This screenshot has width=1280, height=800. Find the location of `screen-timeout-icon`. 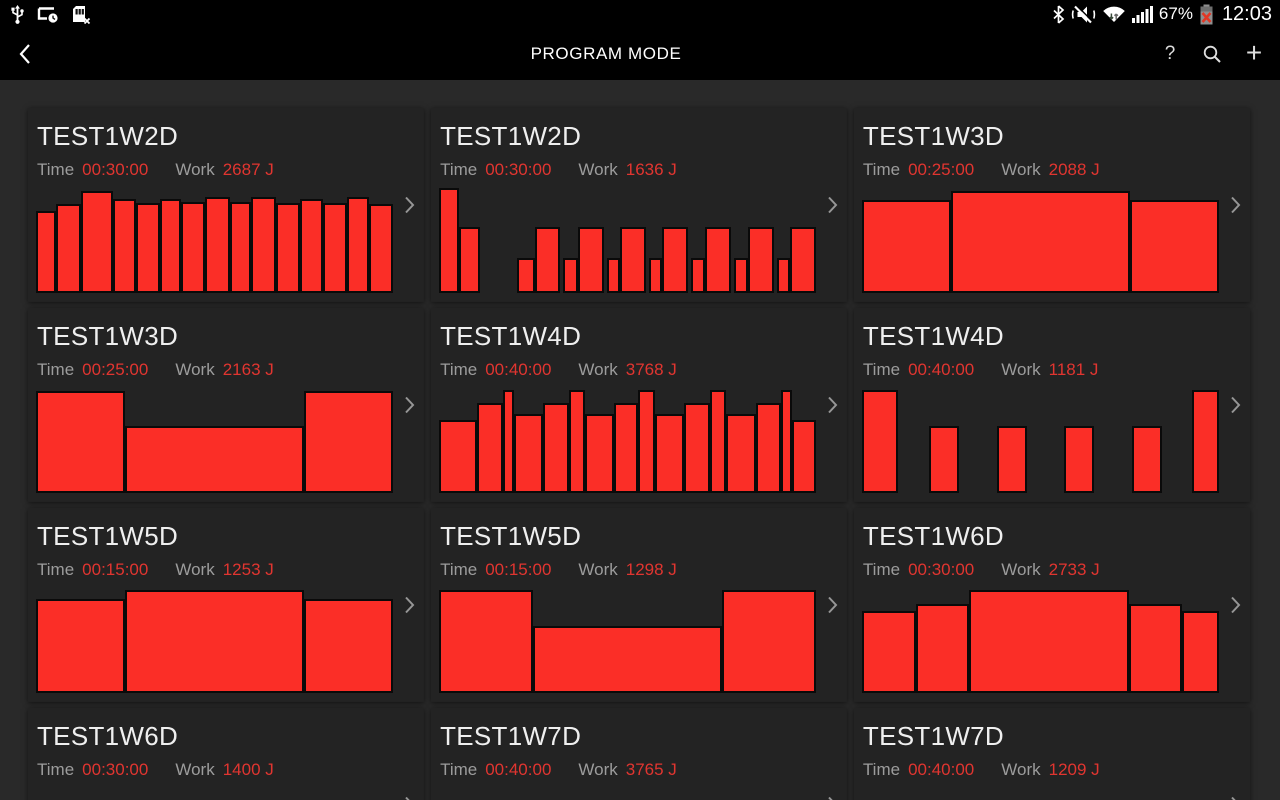

screen-timeout-icon is located at coordinates (47, 15).